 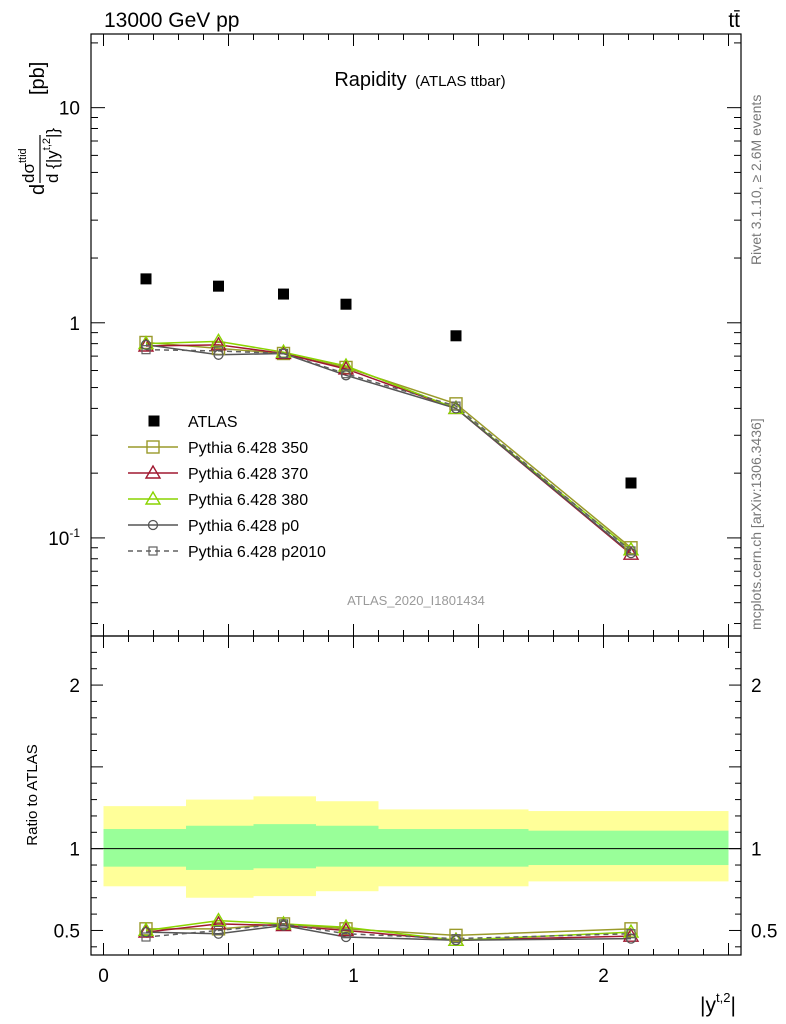 What do you see at coordinates (353, 976) in the screenshot?
I see `x-tick-label: 1` at bounding box center [353, 976].